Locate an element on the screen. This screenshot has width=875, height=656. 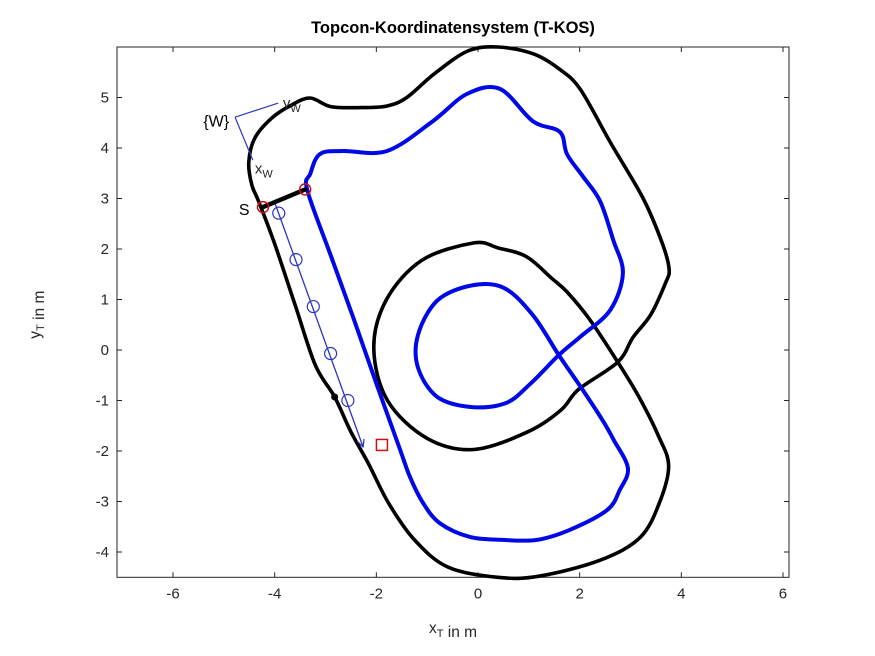
markers-layer is located at coordinates (322, 317).